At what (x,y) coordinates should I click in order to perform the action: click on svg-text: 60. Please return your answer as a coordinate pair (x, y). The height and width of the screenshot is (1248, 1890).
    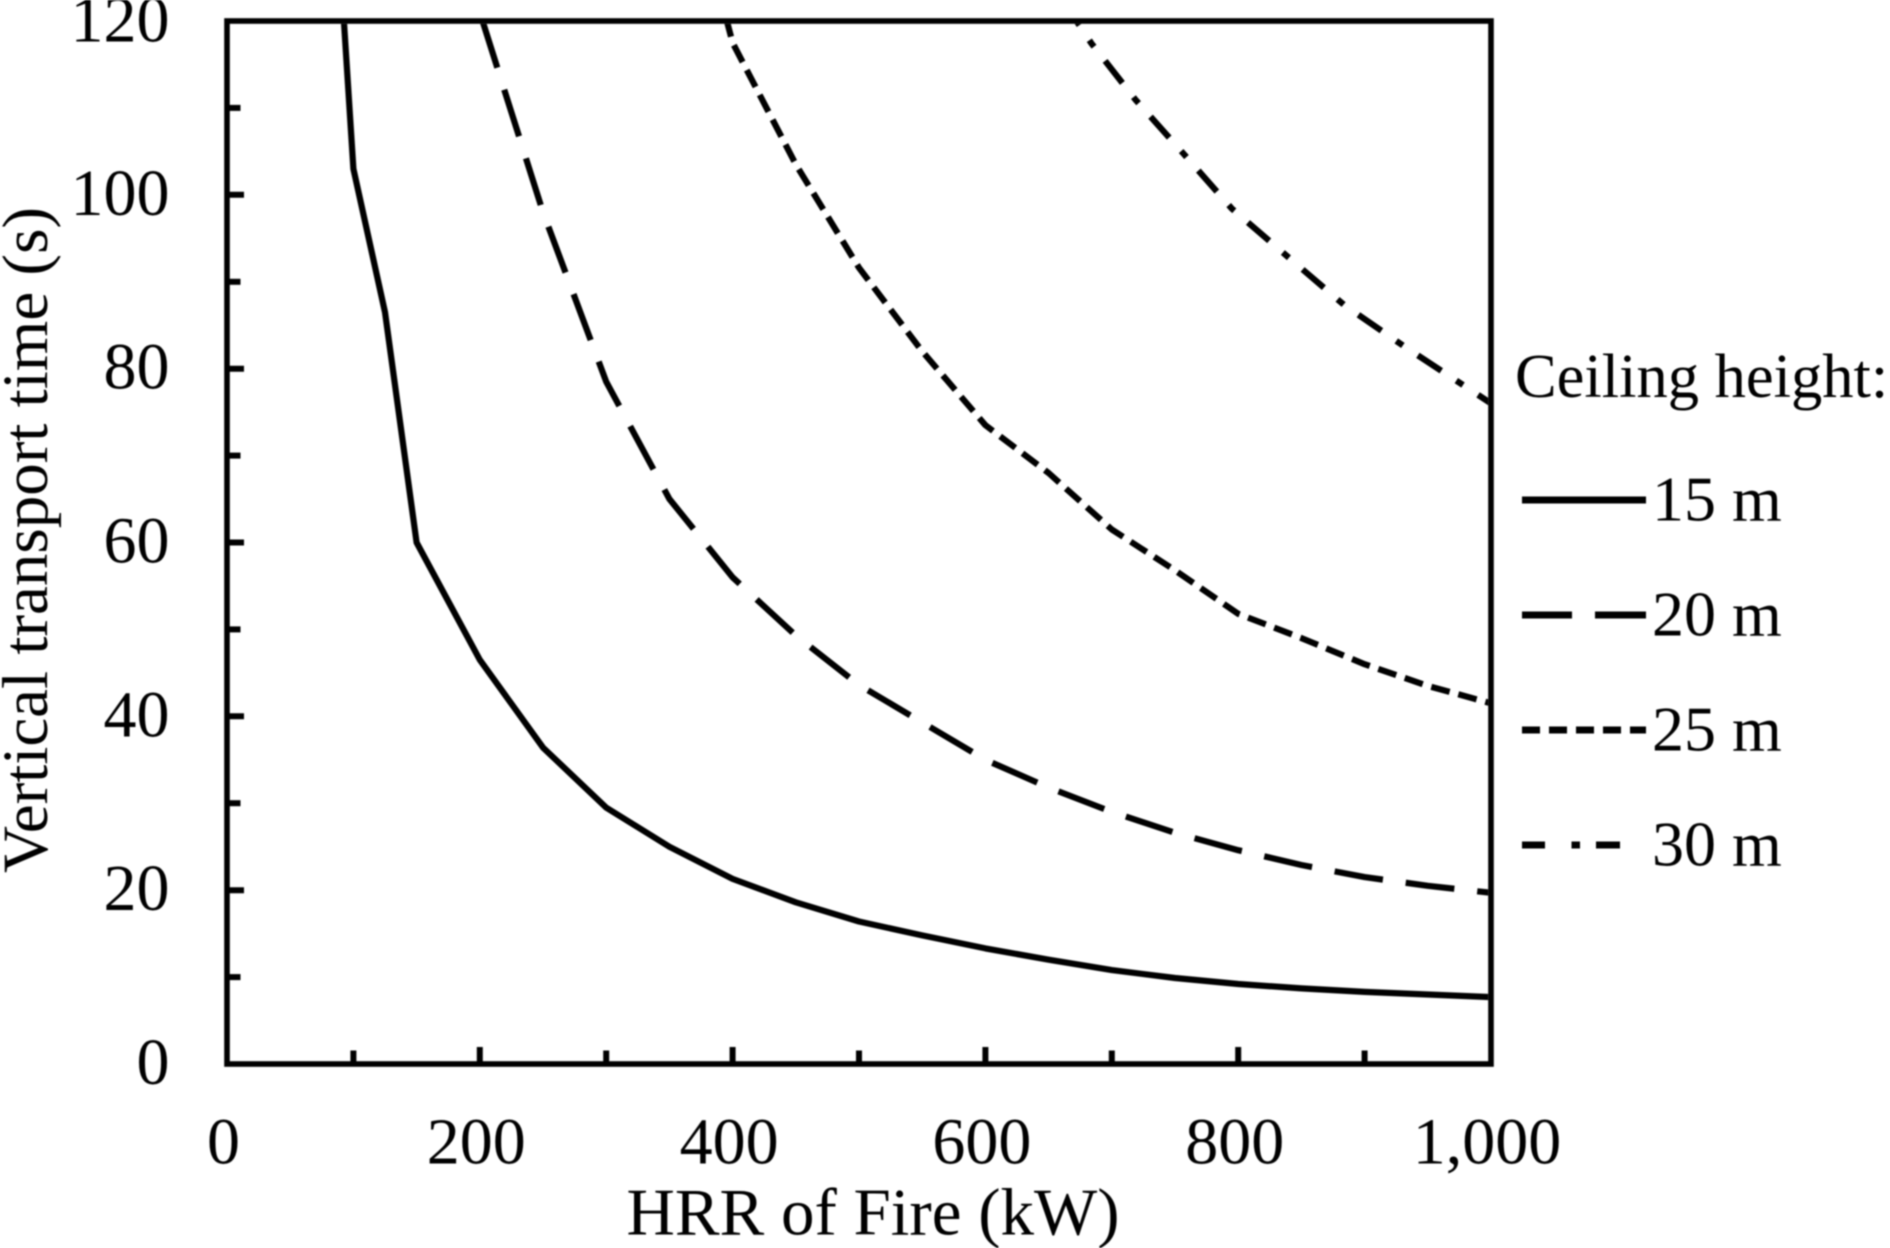
    Looking at the image, I should click on (137, 541).